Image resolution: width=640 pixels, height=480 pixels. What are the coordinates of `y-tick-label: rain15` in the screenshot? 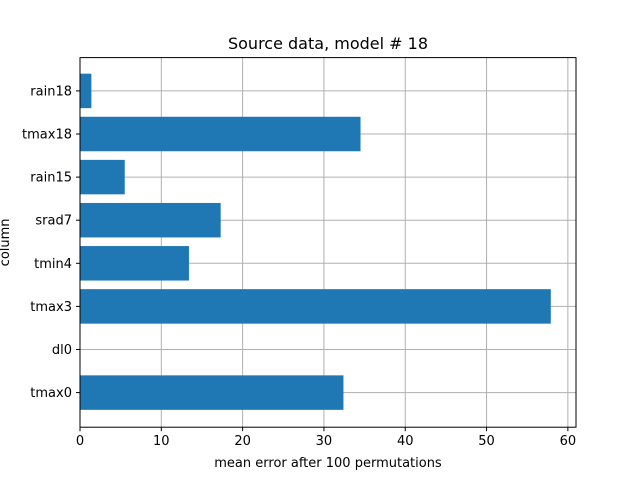 It's located at (51, 178).